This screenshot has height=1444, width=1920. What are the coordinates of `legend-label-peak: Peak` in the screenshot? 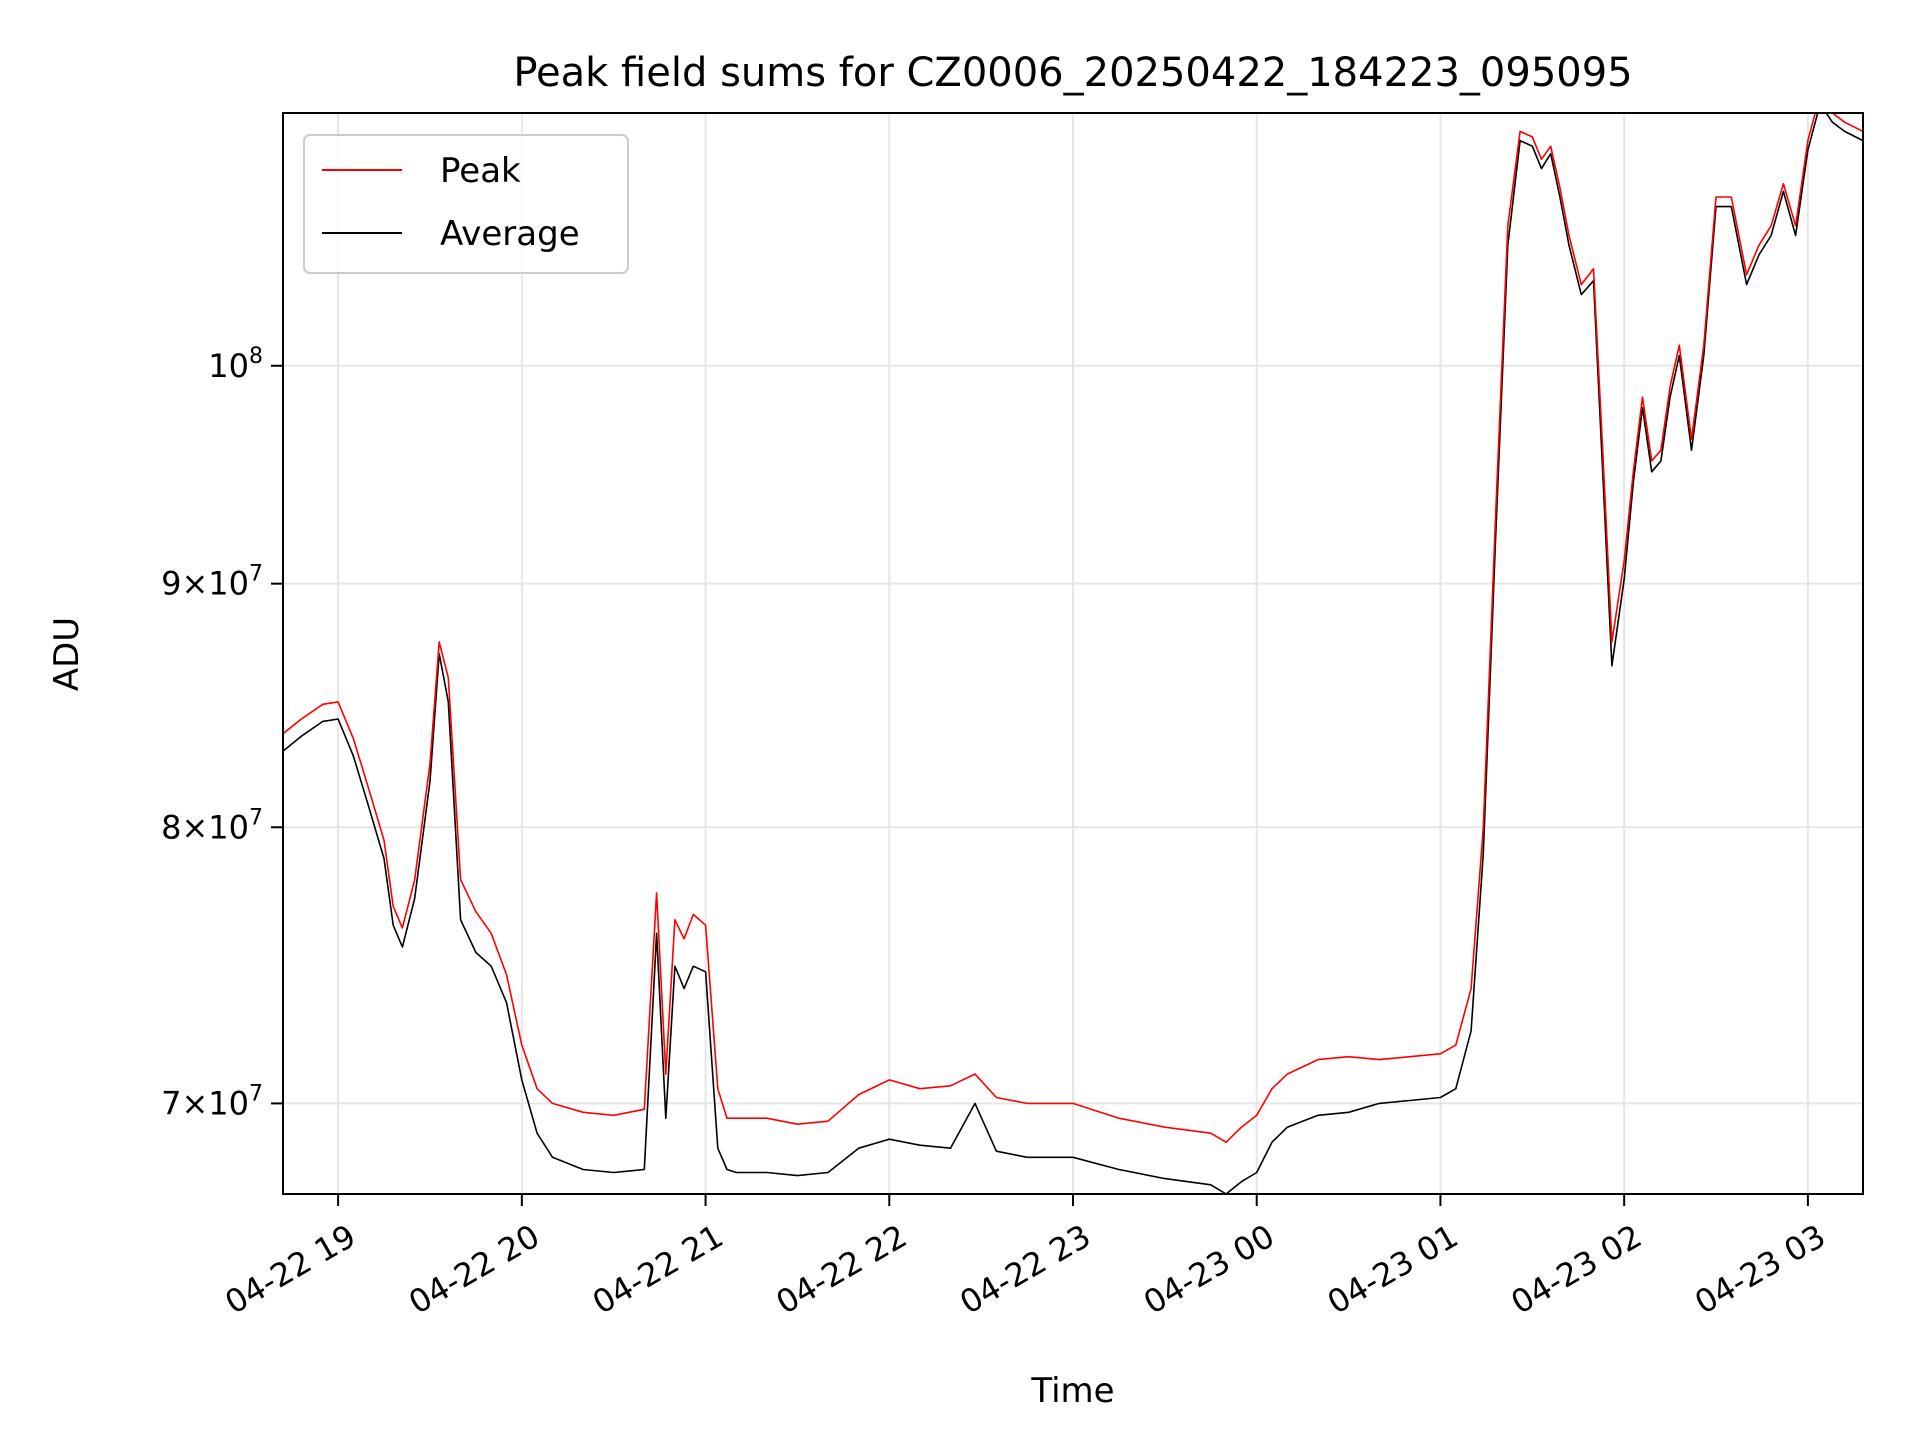 It's located at (480, 171).